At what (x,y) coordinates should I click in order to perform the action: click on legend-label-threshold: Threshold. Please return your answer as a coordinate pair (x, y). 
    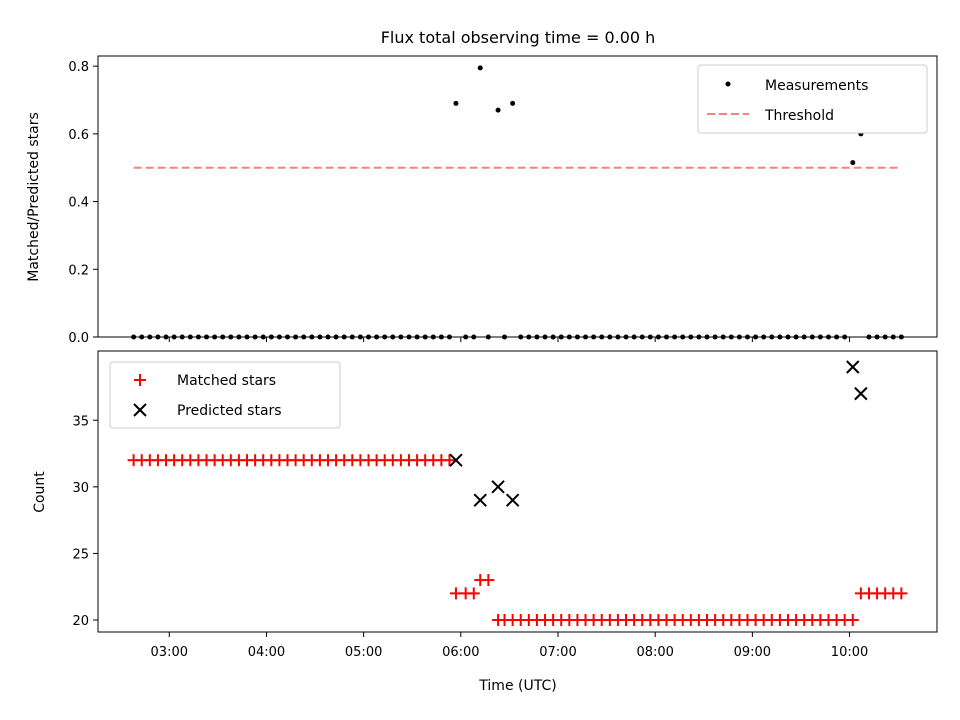
    Looking at the image, I should click on (799, 116).